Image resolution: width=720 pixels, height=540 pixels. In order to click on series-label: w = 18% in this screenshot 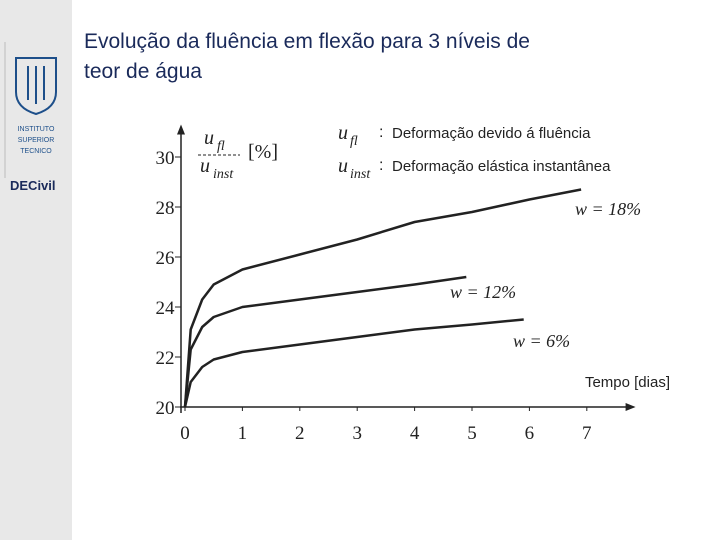, I will do `click(608, 209)`.